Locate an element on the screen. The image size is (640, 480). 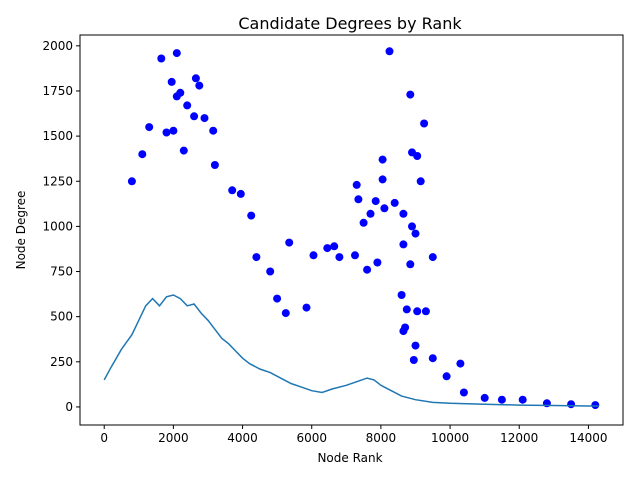
x-tick-label-10000: 10000 is located at coordinates (450, 438).